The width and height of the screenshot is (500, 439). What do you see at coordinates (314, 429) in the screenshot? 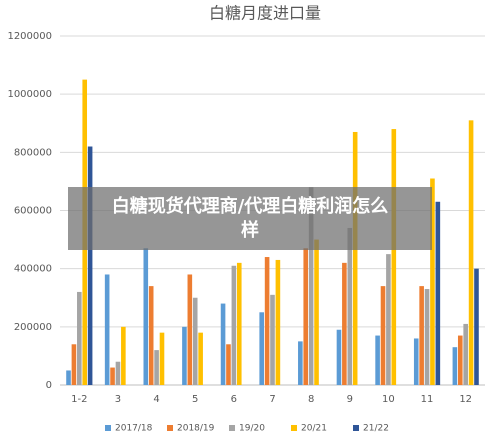
I see `legend-label: 20/21` at bounding box center [314, 429].